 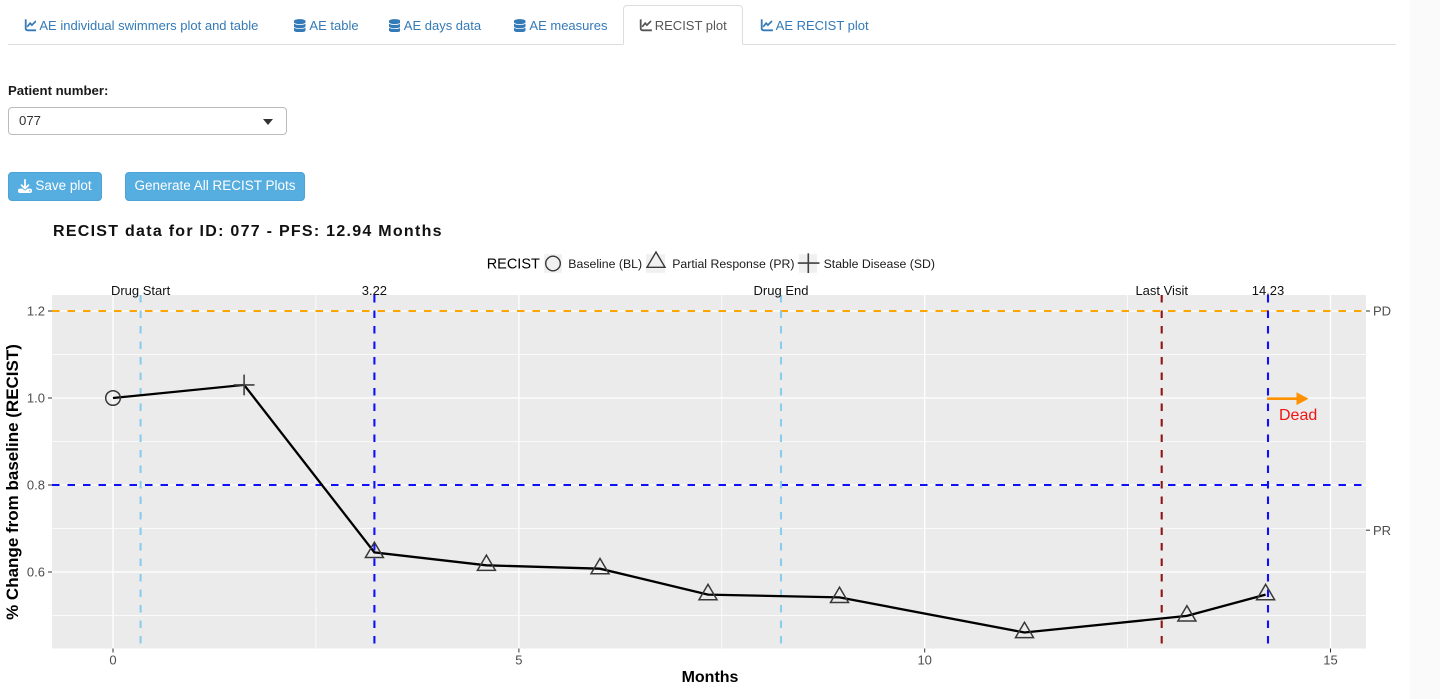 What do you see at coordinates (141, 290) in the screenshot?
I see `svg-text: Drug Start` at bounding box center [141, 290].